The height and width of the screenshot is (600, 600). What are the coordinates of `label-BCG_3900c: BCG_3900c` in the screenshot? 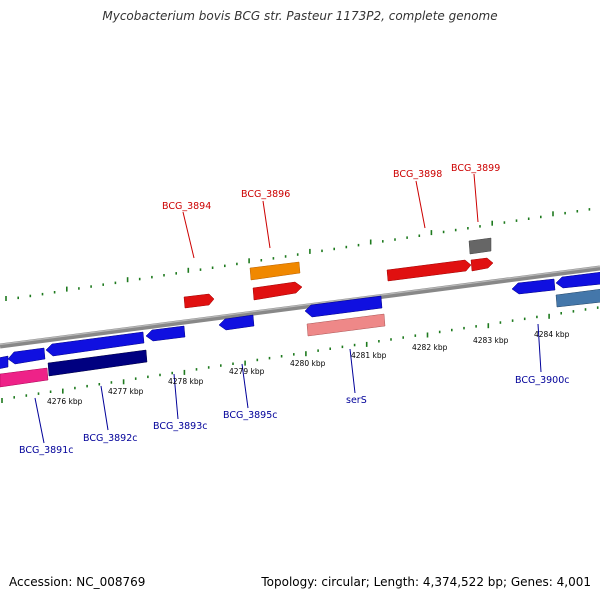 It's located at (542, 380).